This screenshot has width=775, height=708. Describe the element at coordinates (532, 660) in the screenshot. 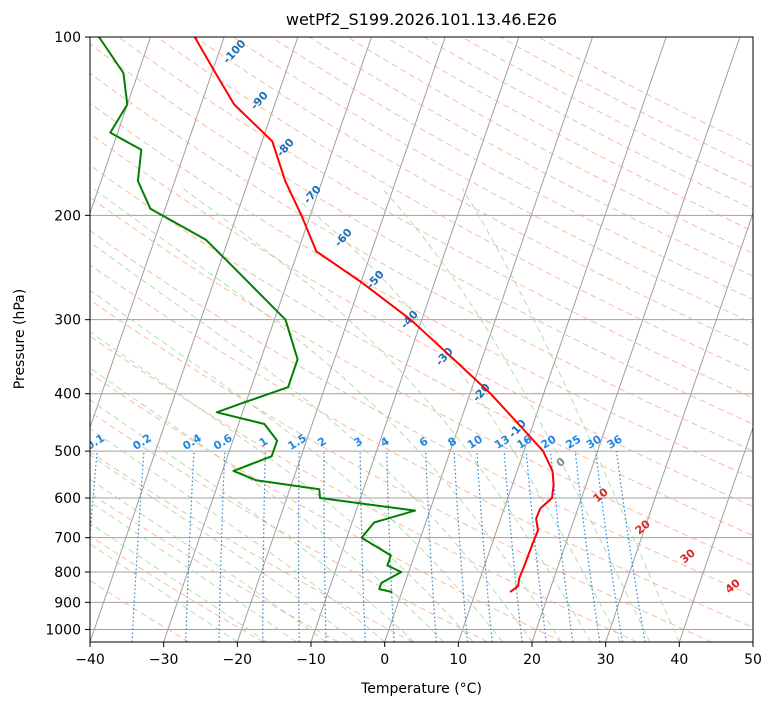

I see `x-tick-label: 20` at that location.